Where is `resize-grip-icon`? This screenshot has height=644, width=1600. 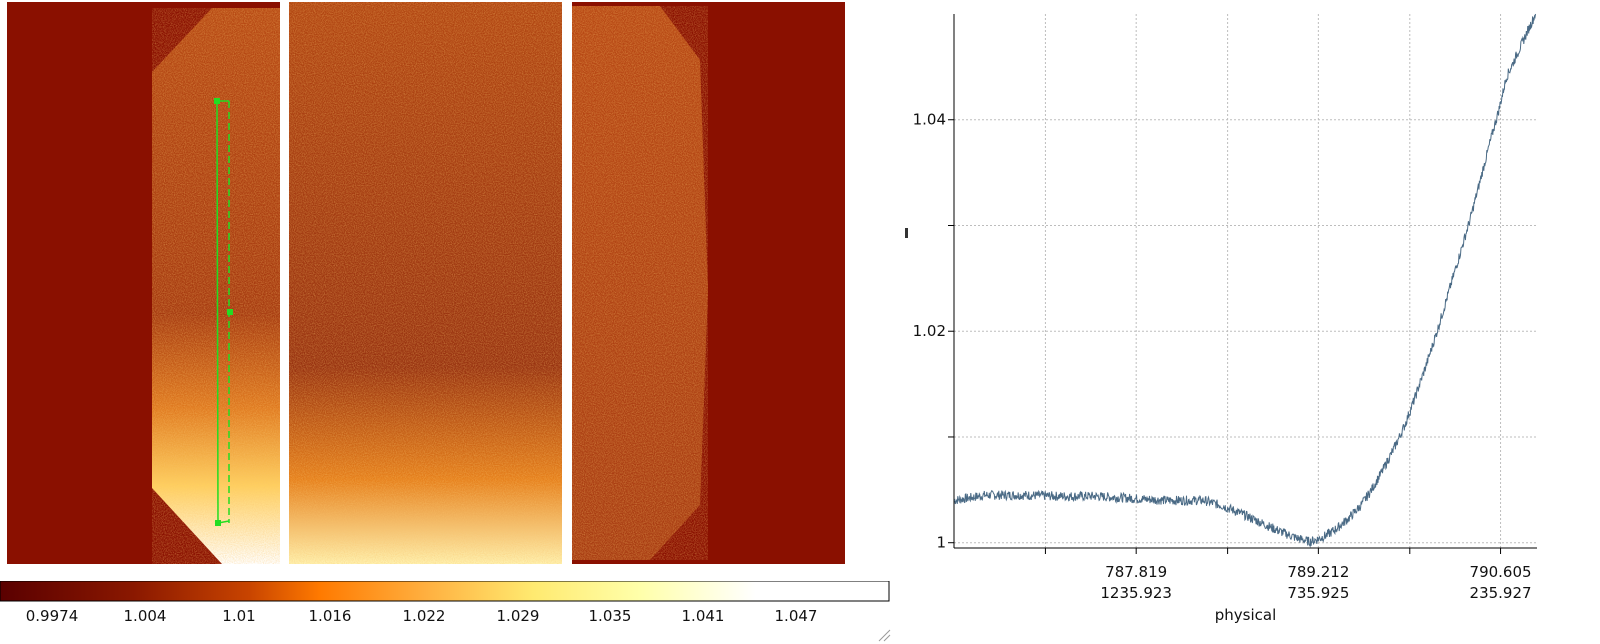
resize-grip-icon is located at coordinates (884, 635).